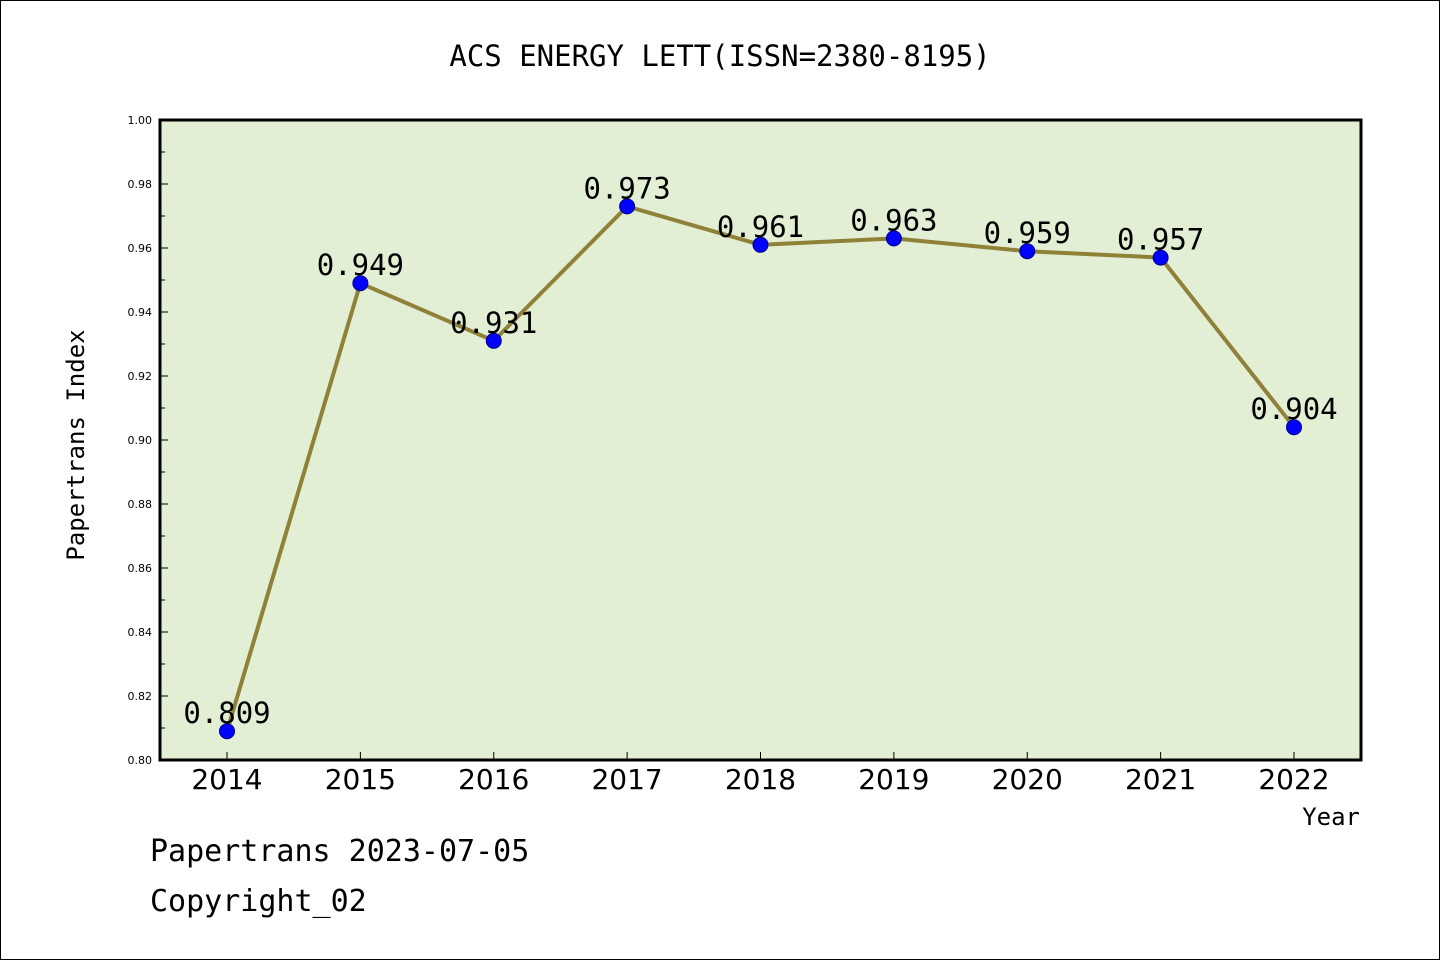  What do you see at coordinates (626, 779) in the screenshot?
I see `x-tick-label: 2017` at bounding box center [626, 779].